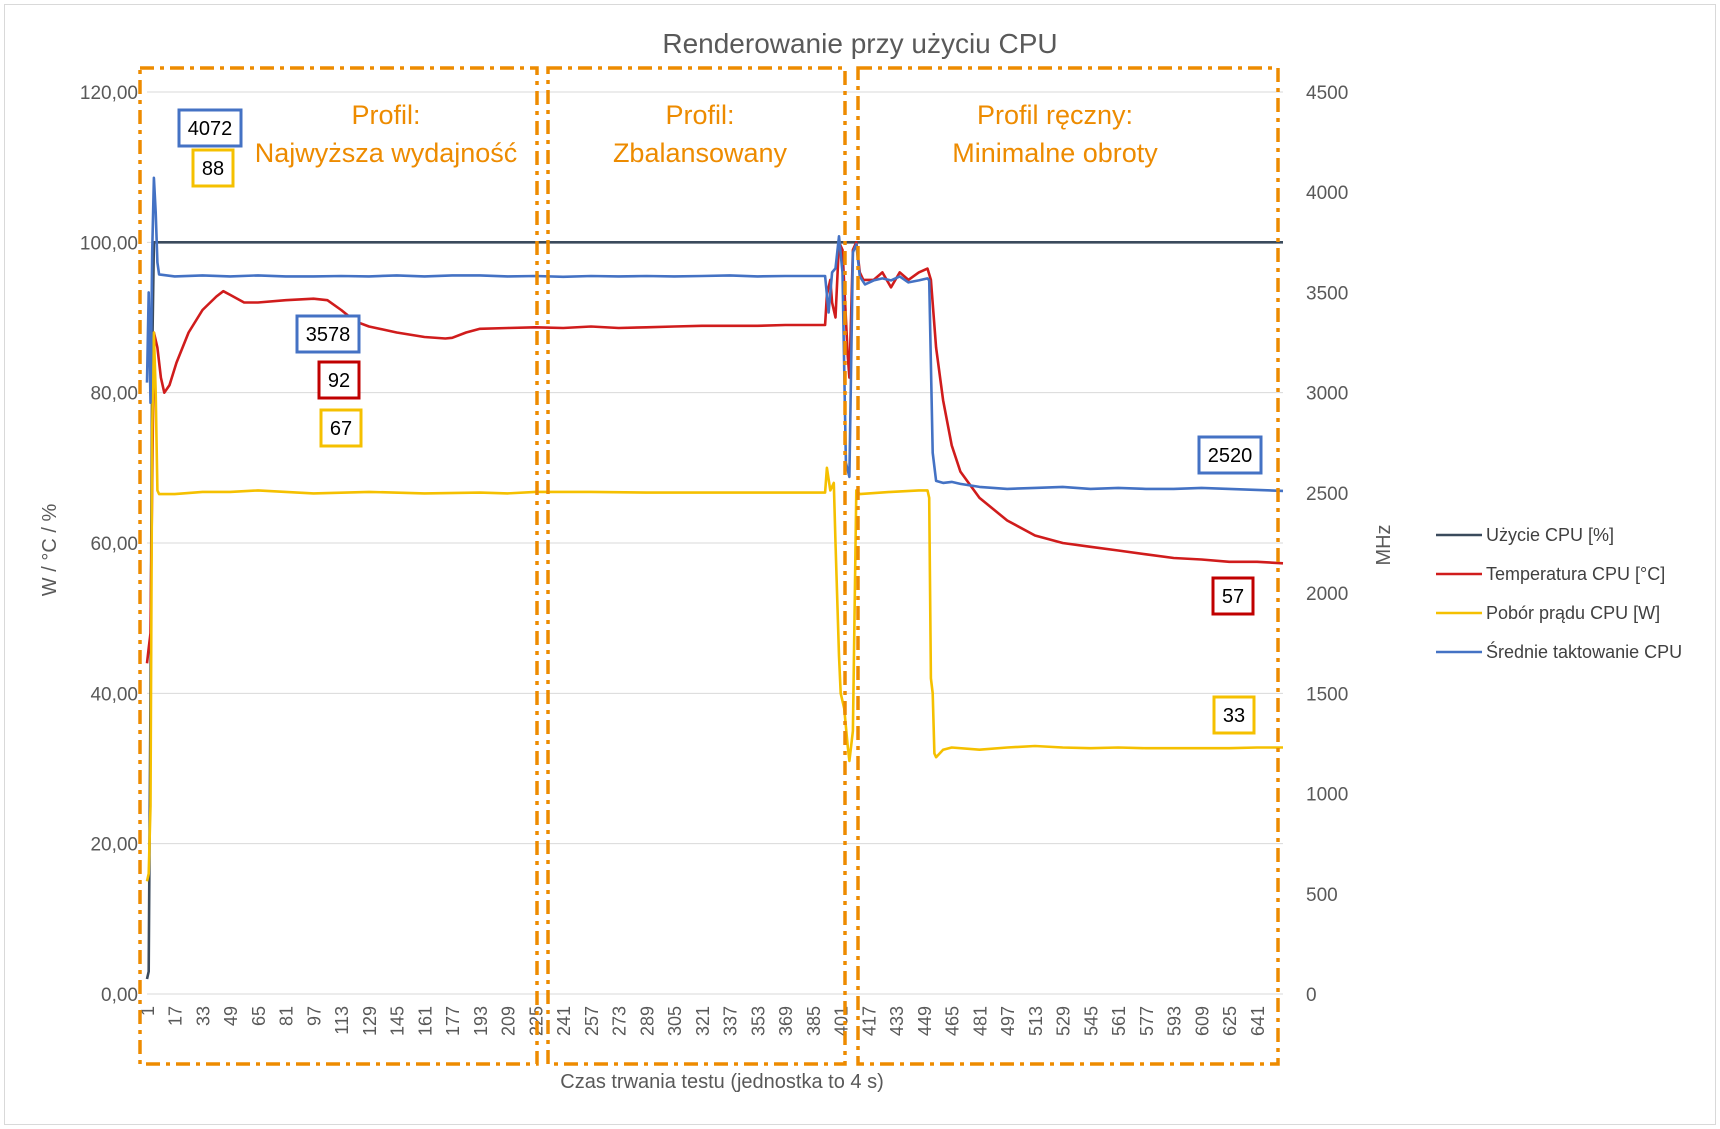 The image size is (1720, 1129). What do you see at coordinates (1202, 1021) in the screenshot?
I see `x-axis-tick-label: 609` at bounding box center [1202, 1021].